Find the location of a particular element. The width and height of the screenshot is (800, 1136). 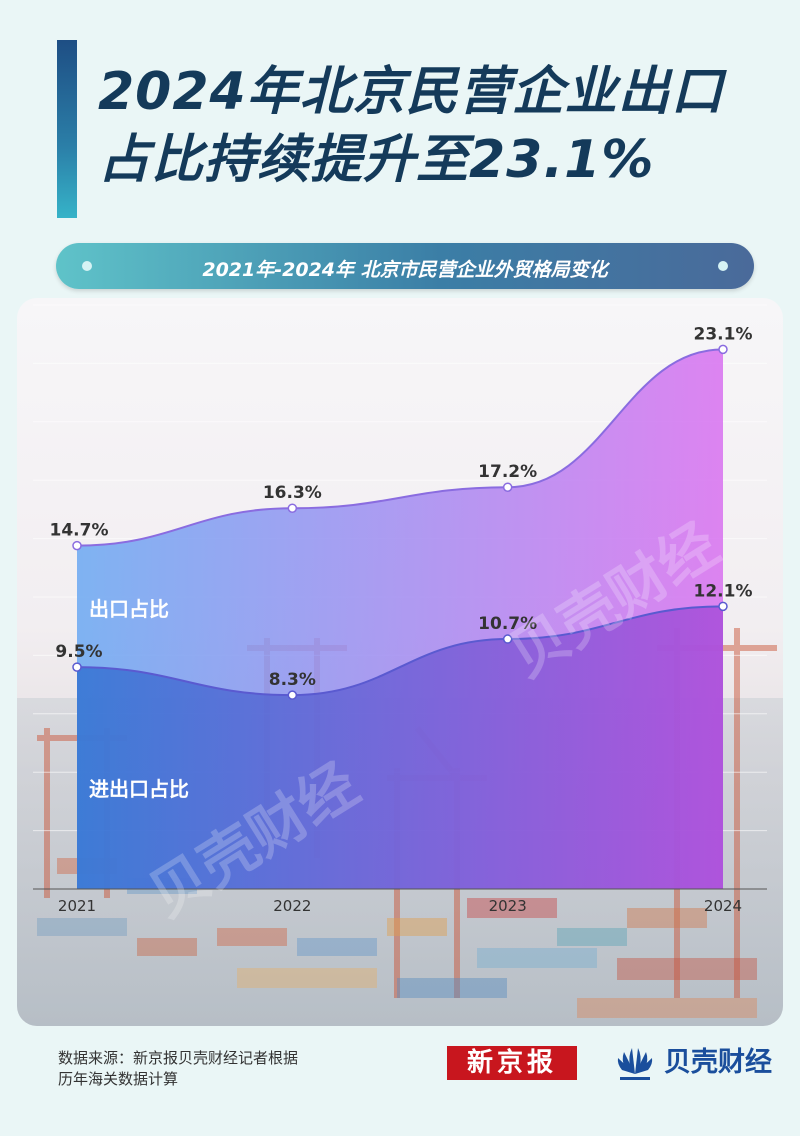

chart-subtitle: 2021年-2024年 北京市民营企业外贸格局变化 is located at coordinates (405, 270).